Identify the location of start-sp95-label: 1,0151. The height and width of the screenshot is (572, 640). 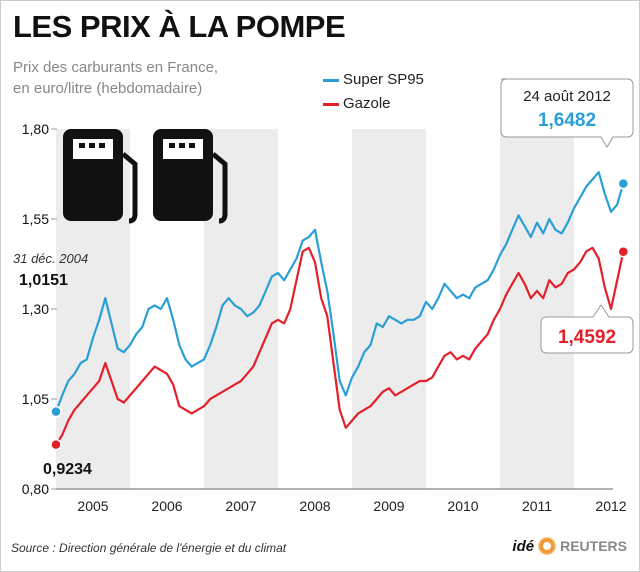
(43, 280).